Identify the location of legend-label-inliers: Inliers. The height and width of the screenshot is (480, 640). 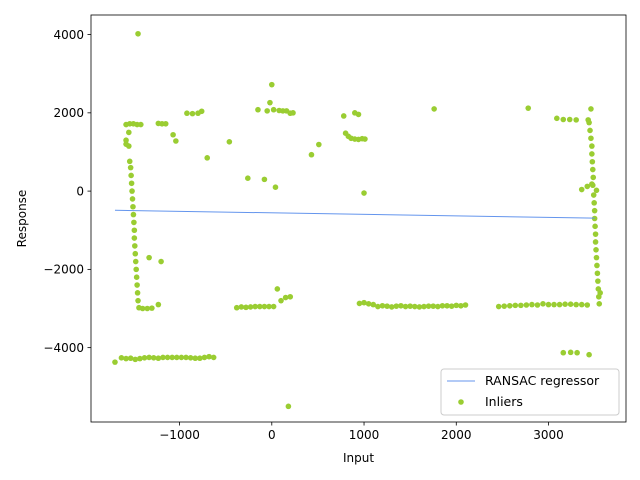
(504, 401).